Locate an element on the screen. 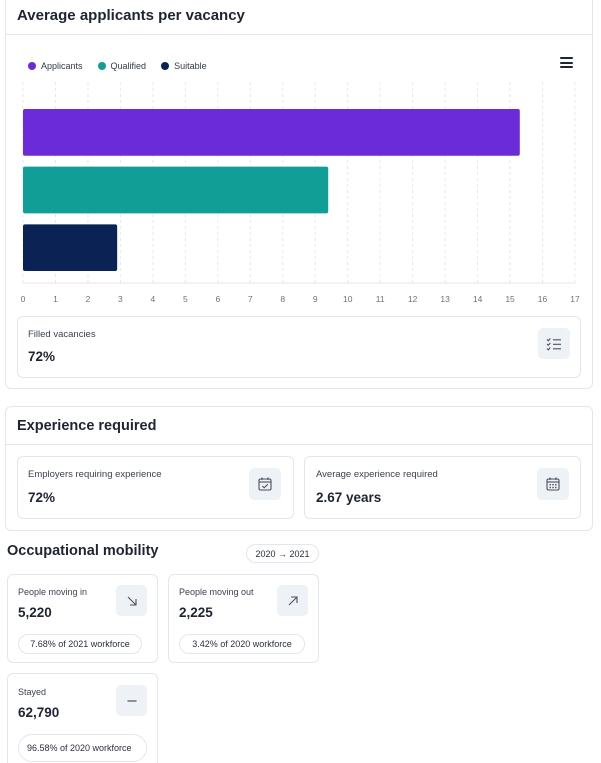 This screenshot has height=763, width=601. minus-icon is located at coordinates (131, 700).